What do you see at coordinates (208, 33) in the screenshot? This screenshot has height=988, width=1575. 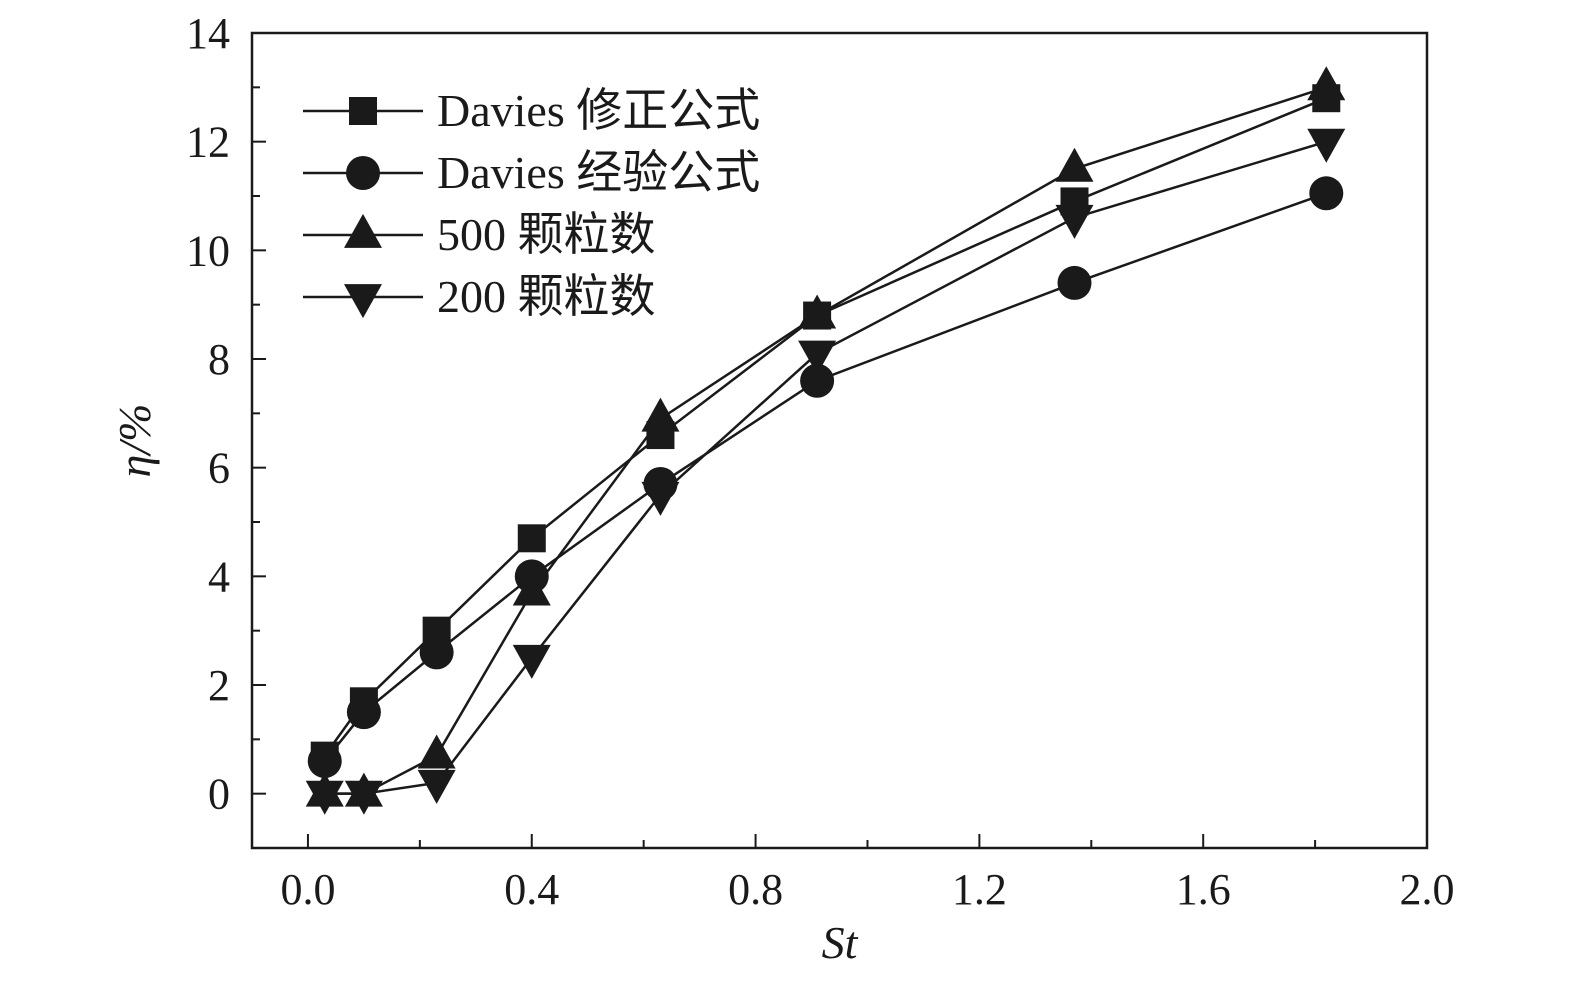 I see `y-tick-label: 14` at bounding box center [208, 33].